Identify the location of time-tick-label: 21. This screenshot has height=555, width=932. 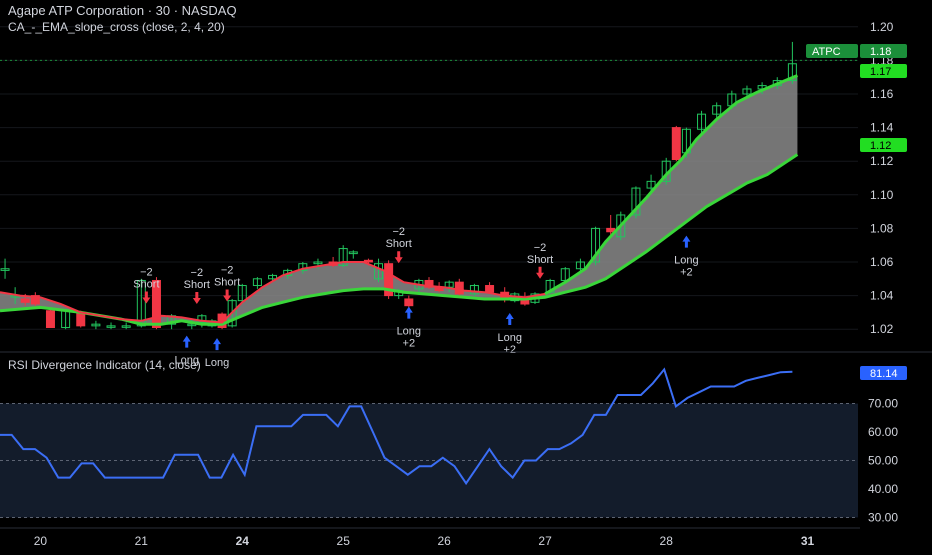
(142, 541).